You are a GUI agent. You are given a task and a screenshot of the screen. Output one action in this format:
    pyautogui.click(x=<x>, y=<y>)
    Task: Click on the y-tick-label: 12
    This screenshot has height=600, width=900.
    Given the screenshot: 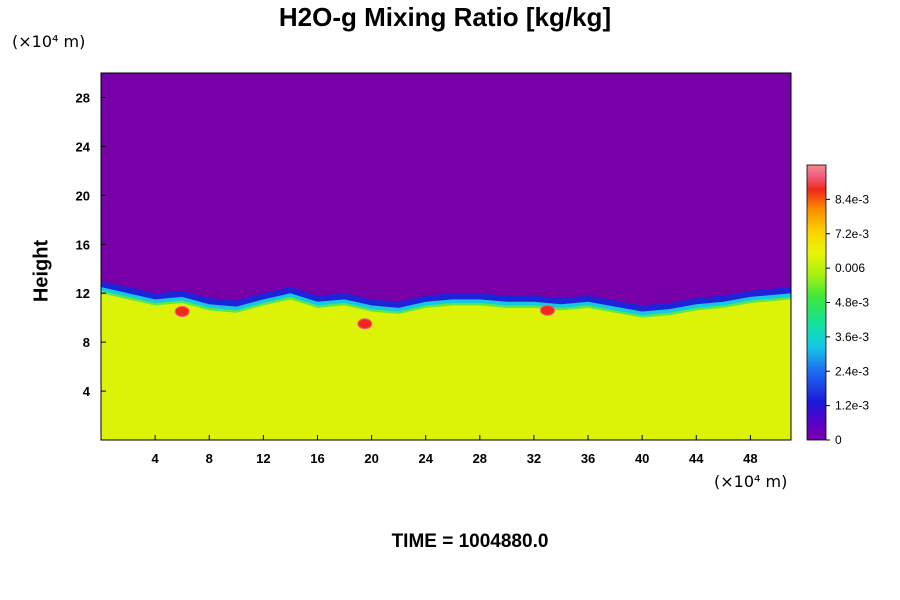 What is the action you would take?
    pyautogui.click(x=83, y=293)
    